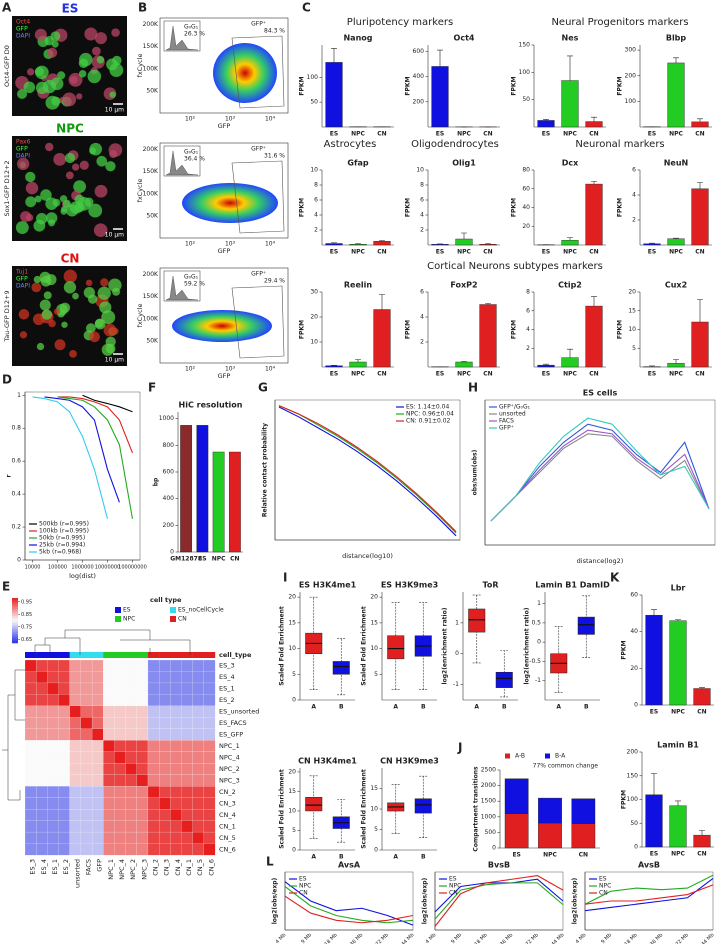 The height and width of the screenshot is (944, 722). I want to click on legend-label: A-B, so click(520, 756).